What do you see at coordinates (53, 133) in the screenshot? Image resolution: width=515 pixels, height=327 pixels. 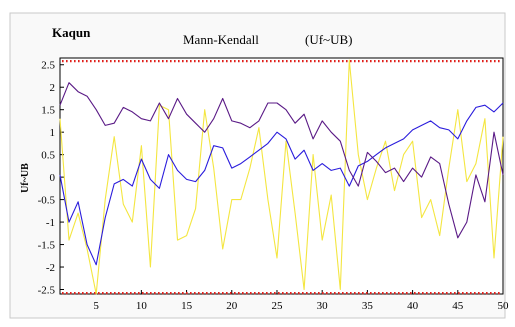 I see `y-tick-label: 1` at bounding box center [53, 133].